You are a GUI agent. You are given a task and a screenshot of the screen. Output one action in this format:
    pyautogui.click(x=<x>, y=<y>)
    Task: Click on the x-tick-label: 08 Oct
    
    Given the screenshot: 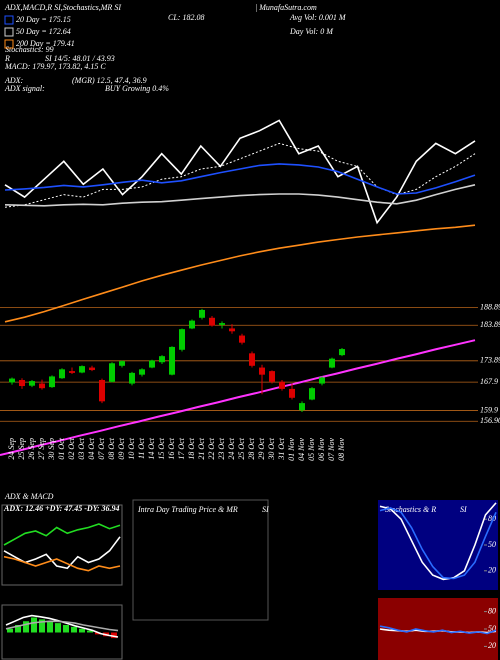 What is the action you would take?
    pyautogui.click(x=111, y=448)
    